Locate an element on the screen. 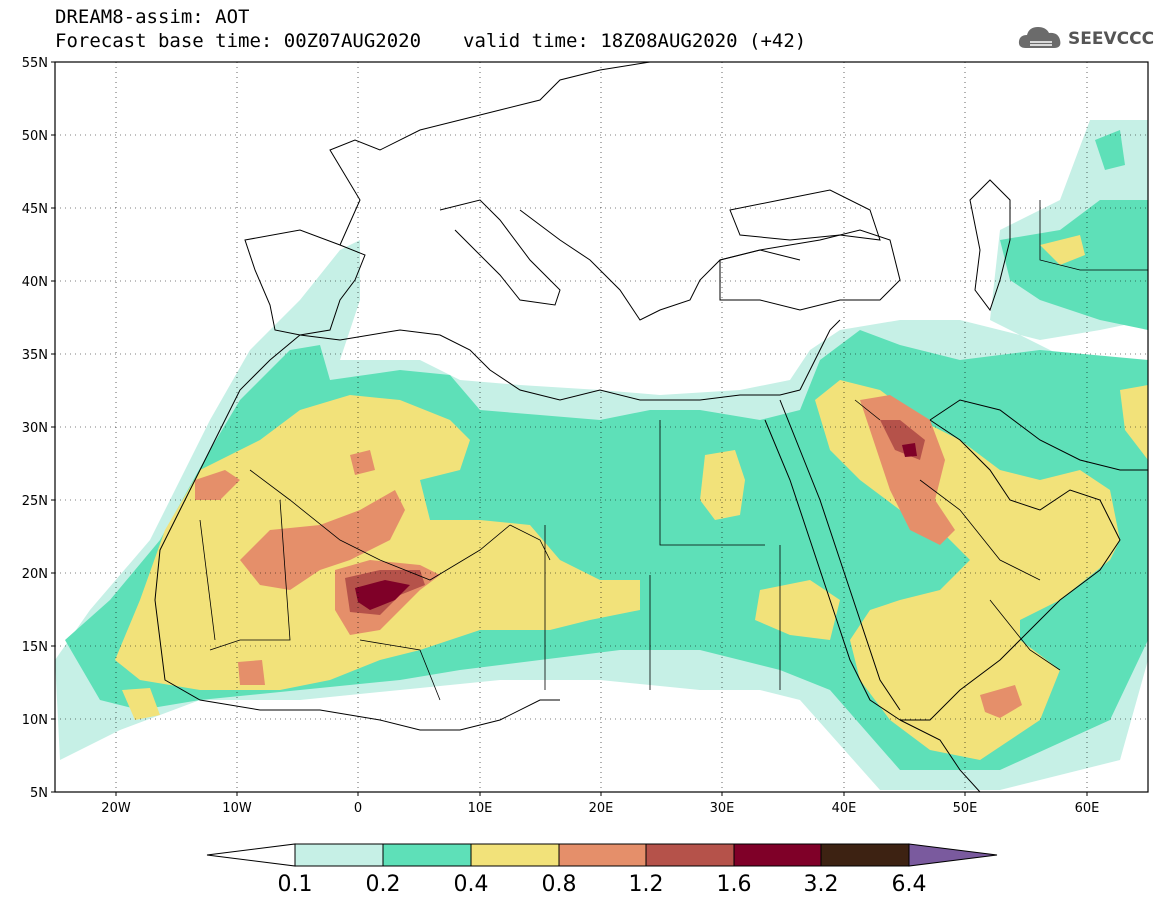  colorbar-label: 1.2 is located at coordinates (646, 884).